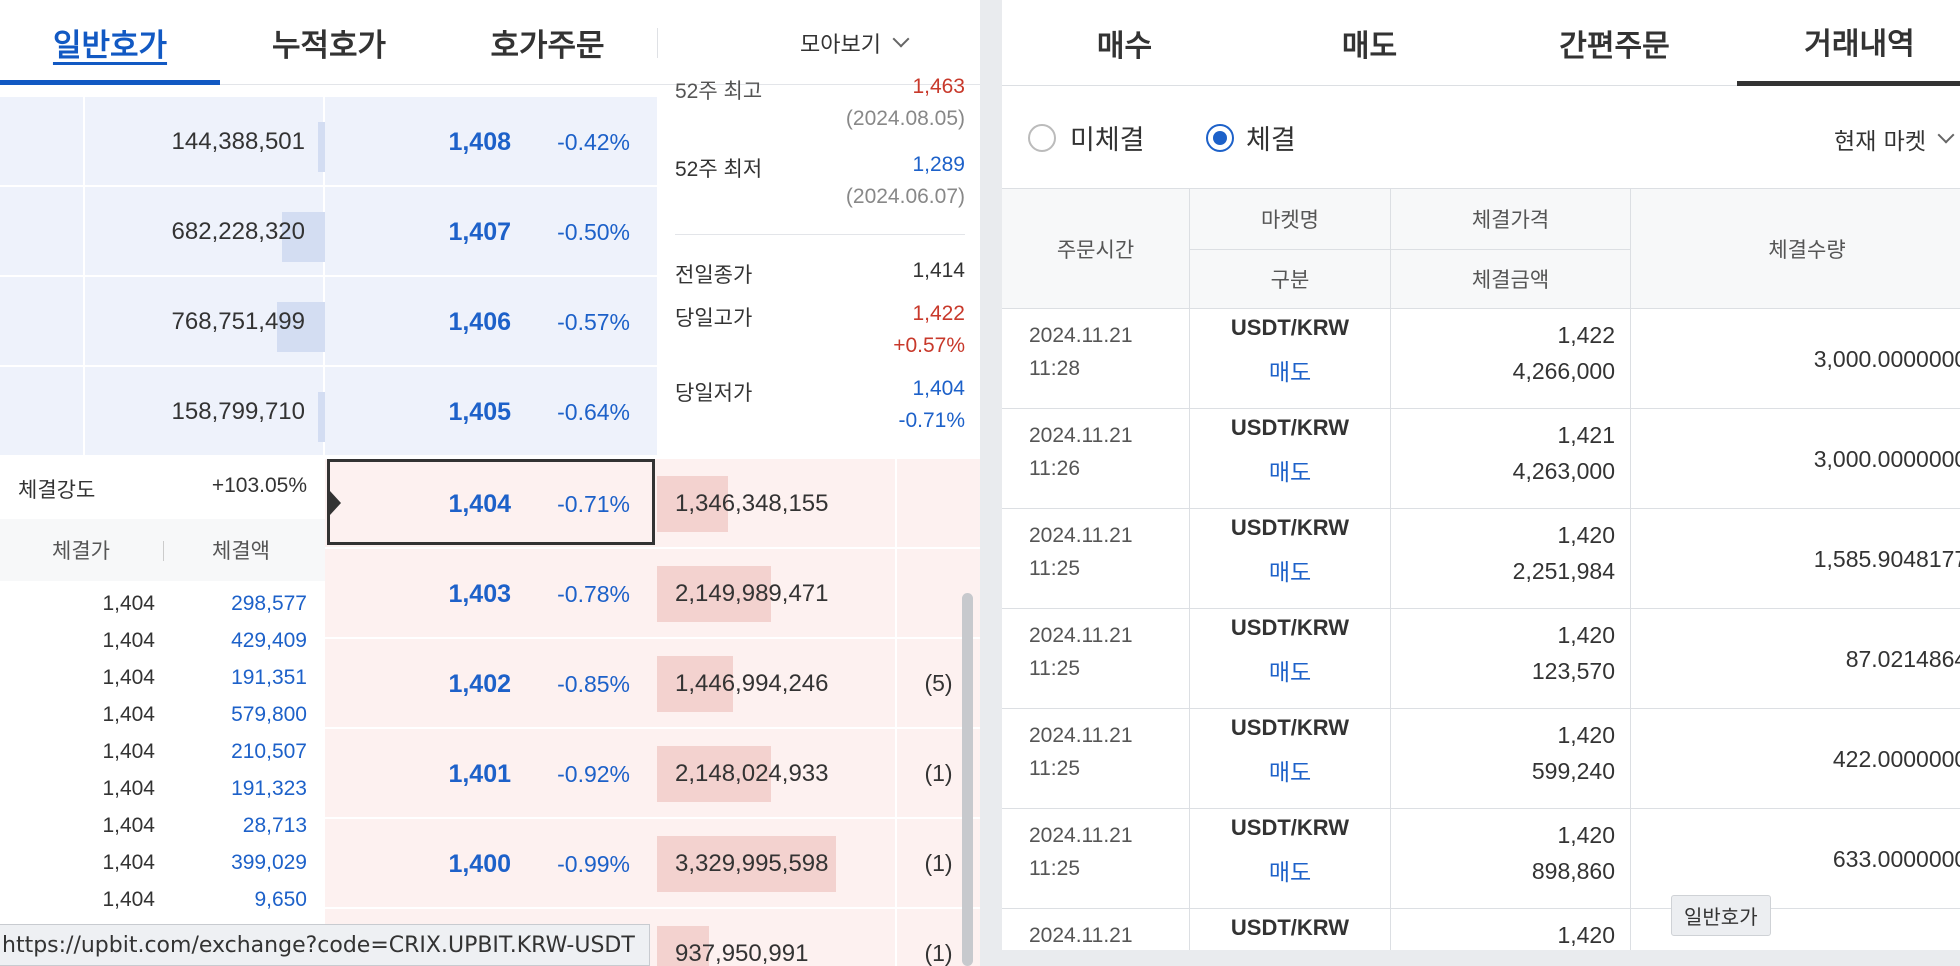  I want to click on order-clock: 11:26, so click(1054, 468).